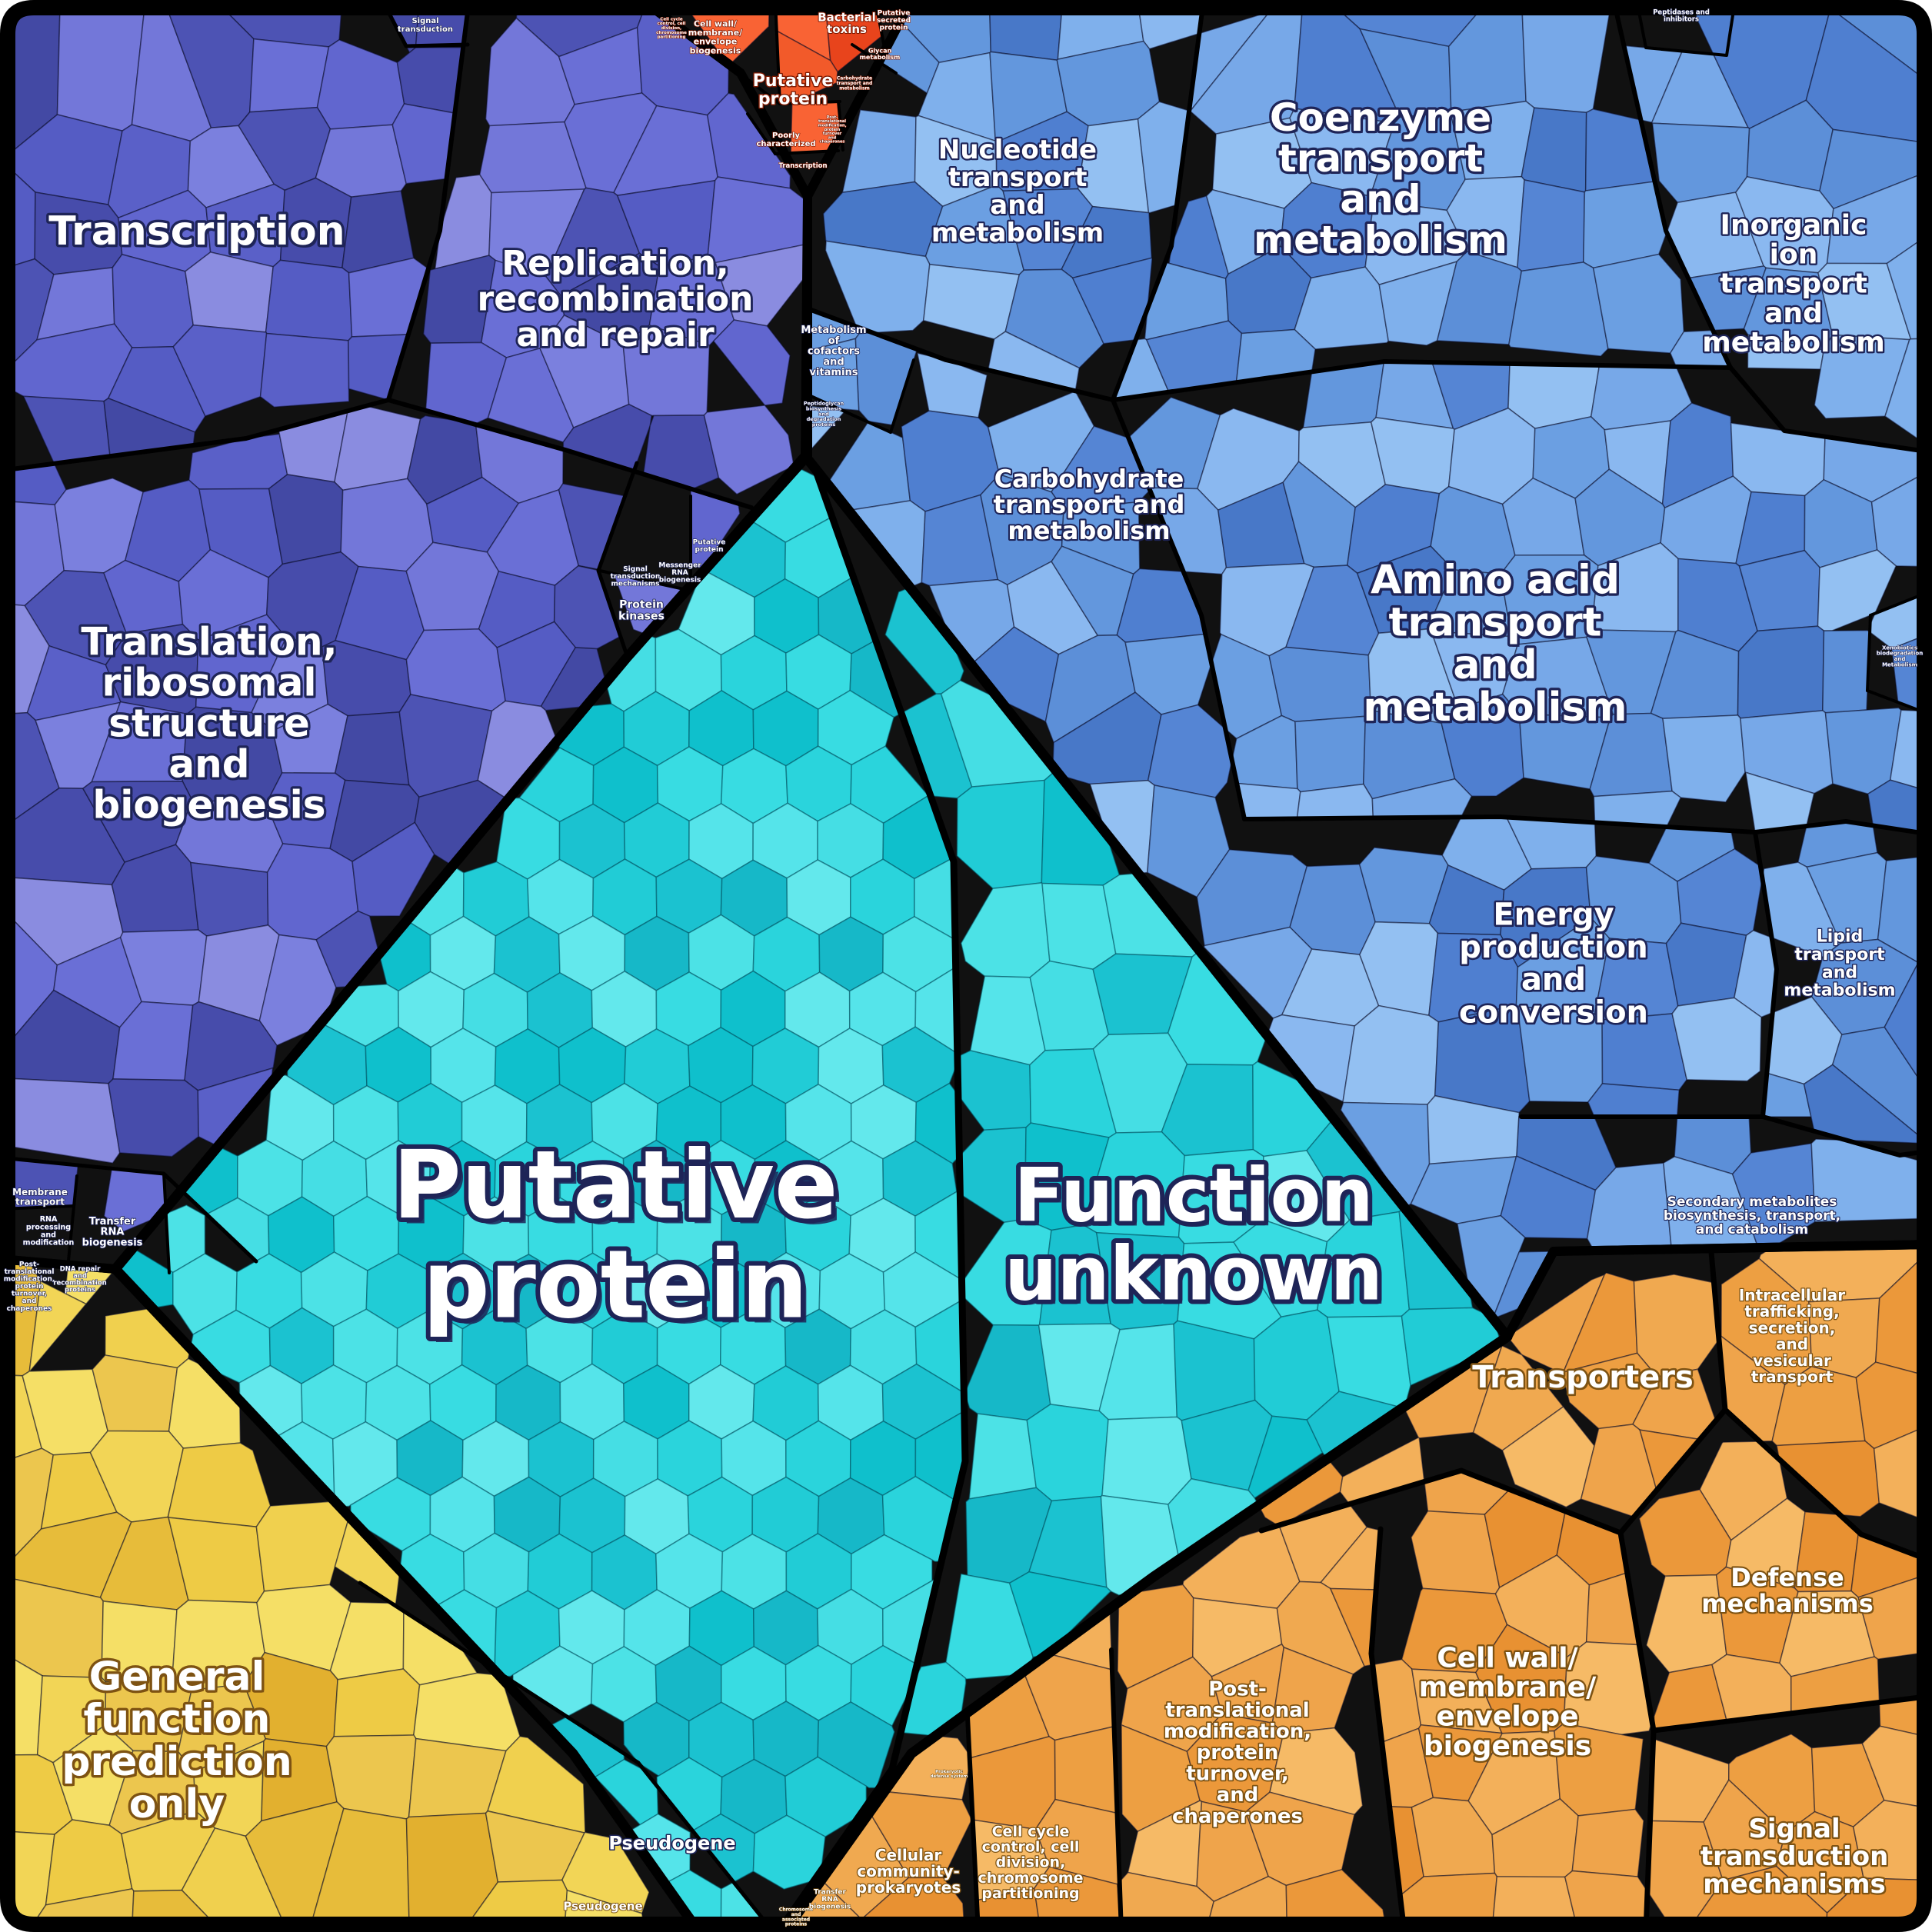 Image resolution: width=1932 pixels, height=1932 pixels. I want to click on label-putative-protein-upper: Putative protein, so click(709, 546).